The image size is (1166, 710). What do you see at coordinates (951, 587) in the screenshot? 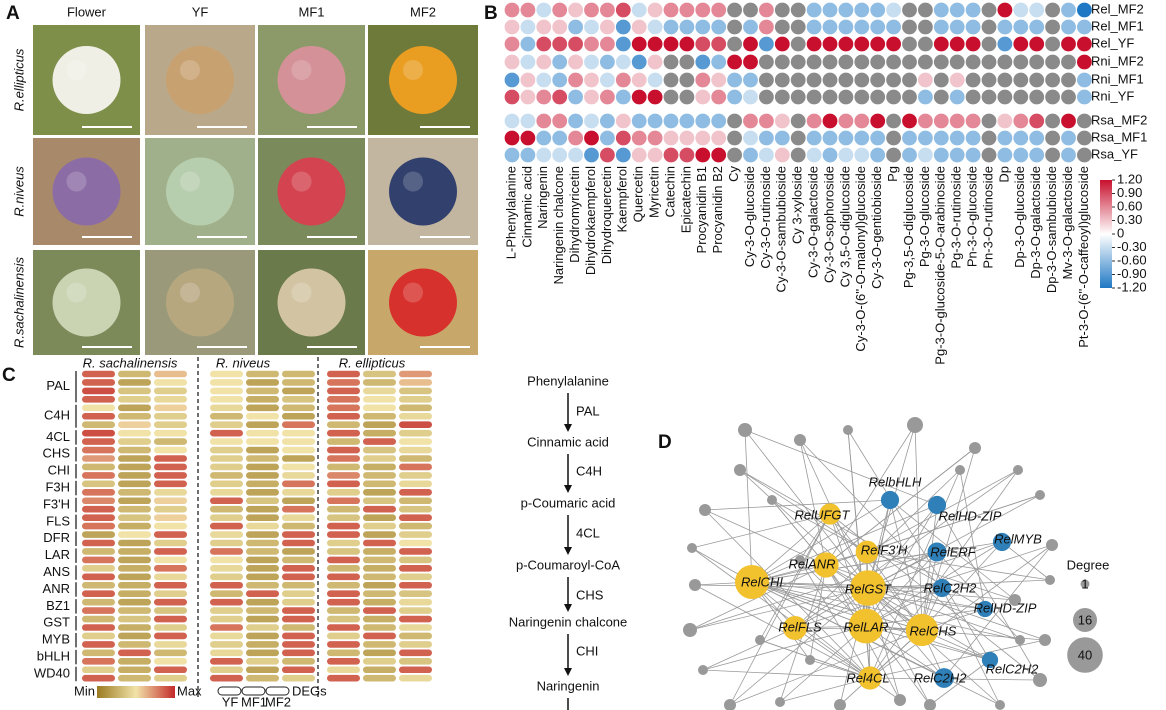
I see `node-label: RelC2H2` at bounding box center [951, 587].